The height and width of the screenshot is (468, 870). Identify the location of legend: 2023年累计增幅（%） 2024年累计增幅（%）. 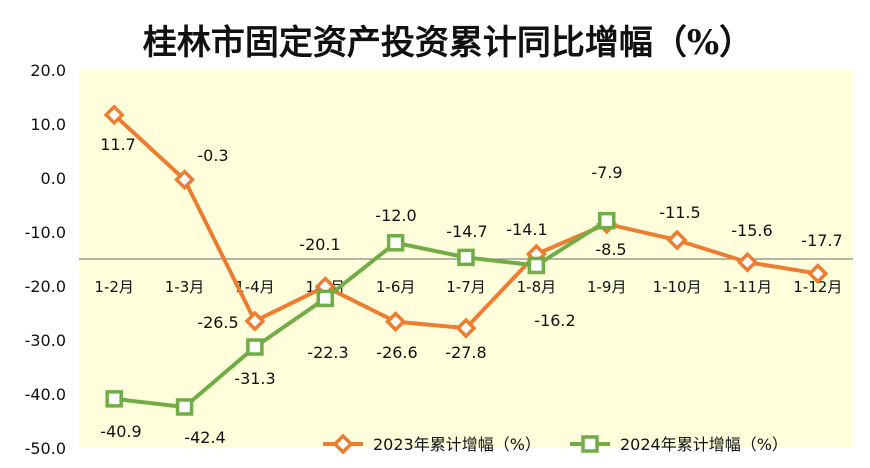
(555, 444).